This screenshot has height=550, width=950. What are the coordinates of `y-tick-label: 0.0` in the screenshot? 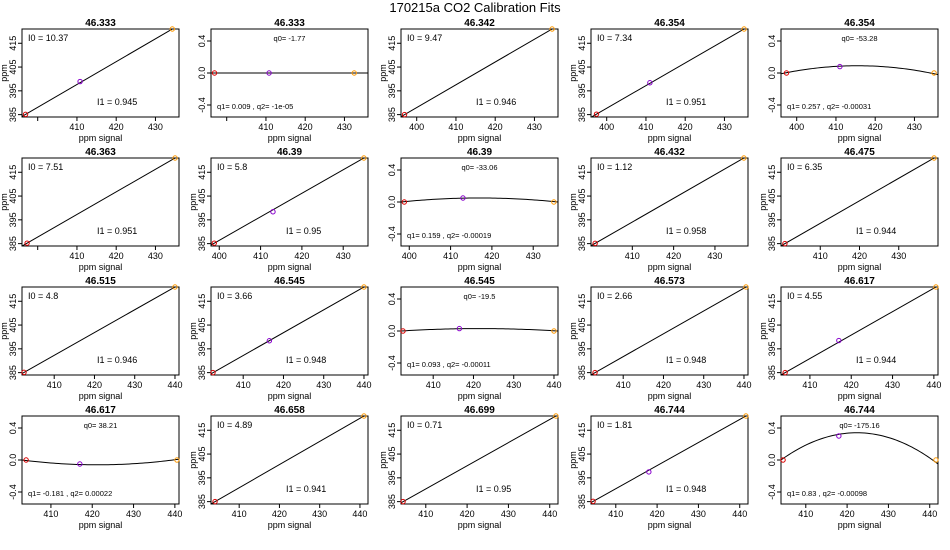 It's located at (392, 202).